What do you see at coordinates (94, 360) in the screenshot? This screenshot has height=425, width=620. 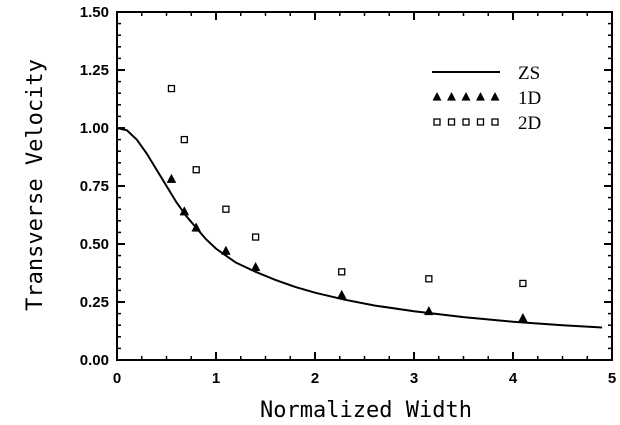 I see `y-tick-label: 0.00` at bounding box center [94, 360].